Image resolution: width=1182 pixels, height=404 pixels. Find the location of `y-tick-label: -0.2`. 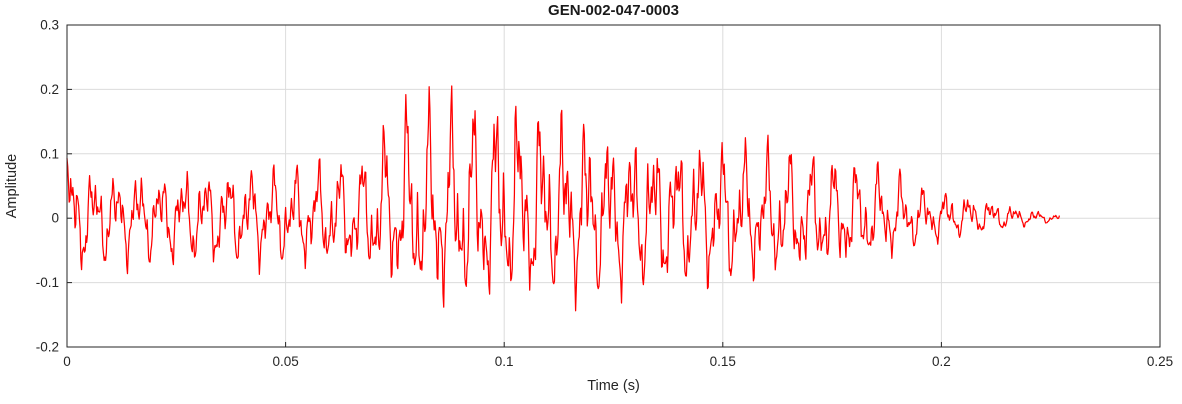

y-tick-label: -0.2 is located at coordinates (47, 347).